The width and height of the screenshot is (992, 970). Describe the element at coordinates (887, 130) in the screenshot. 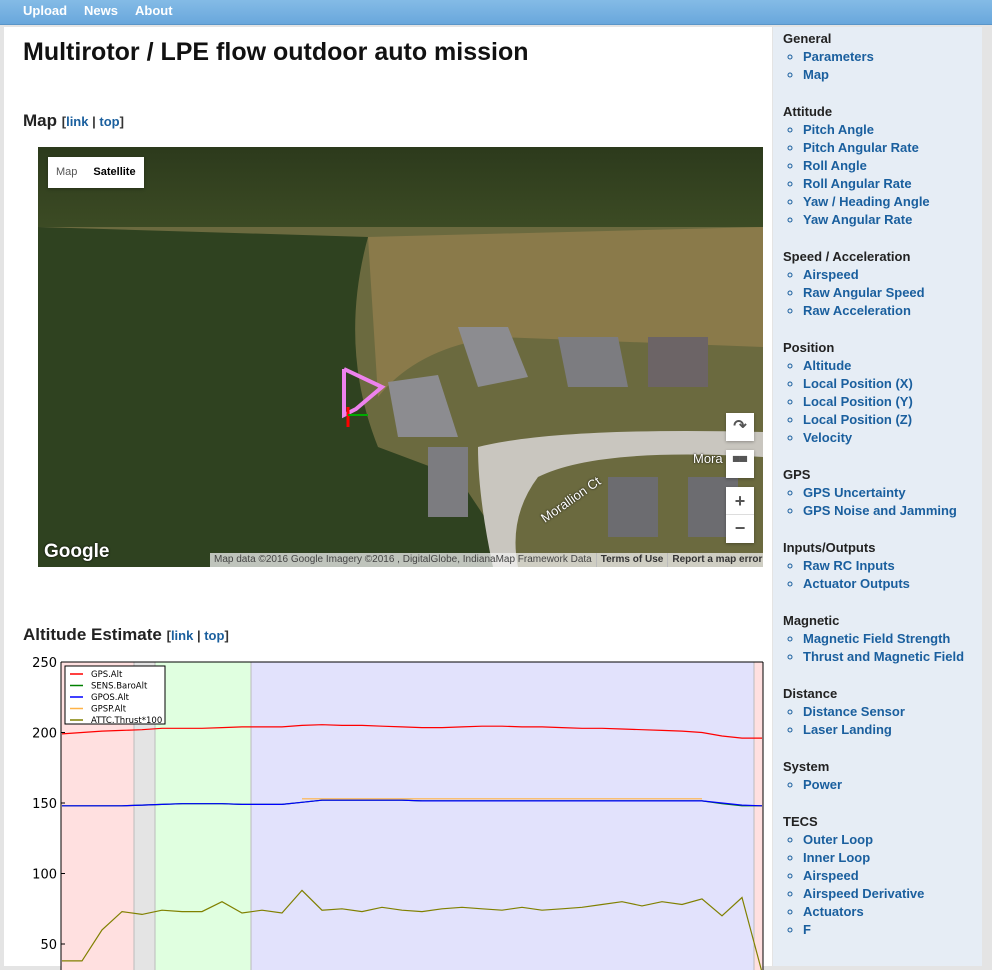

I see `sidebar-item: Pitch Angle` at that location.